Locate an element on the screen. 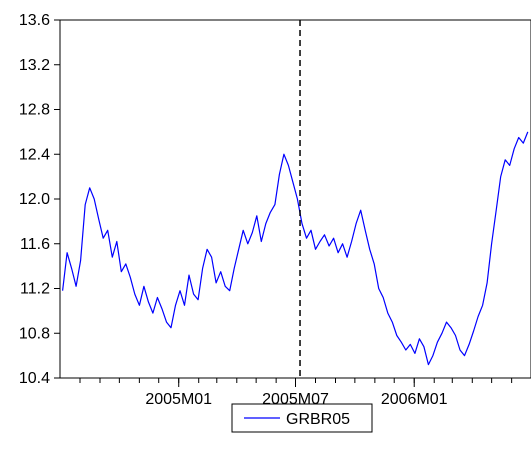  y-tick-label: 10.8 is located at coordinates (34, 333).